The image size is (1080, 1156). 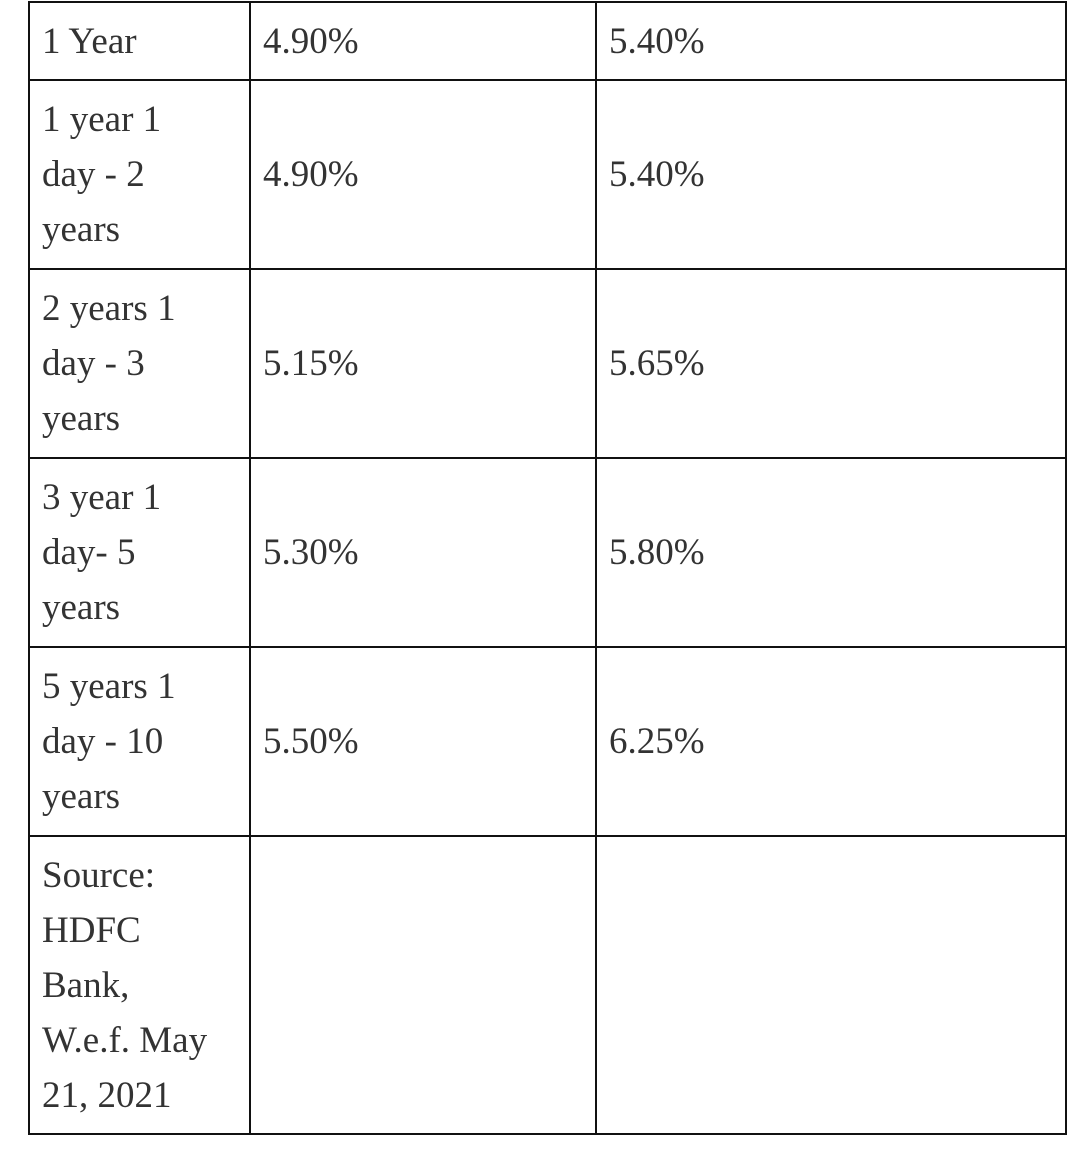 What do you see at coordinates (139, 741) in the screenshot?
I see `tenure-cell: 5 years 1 day - 10 years` at bounding box center [139, 741].